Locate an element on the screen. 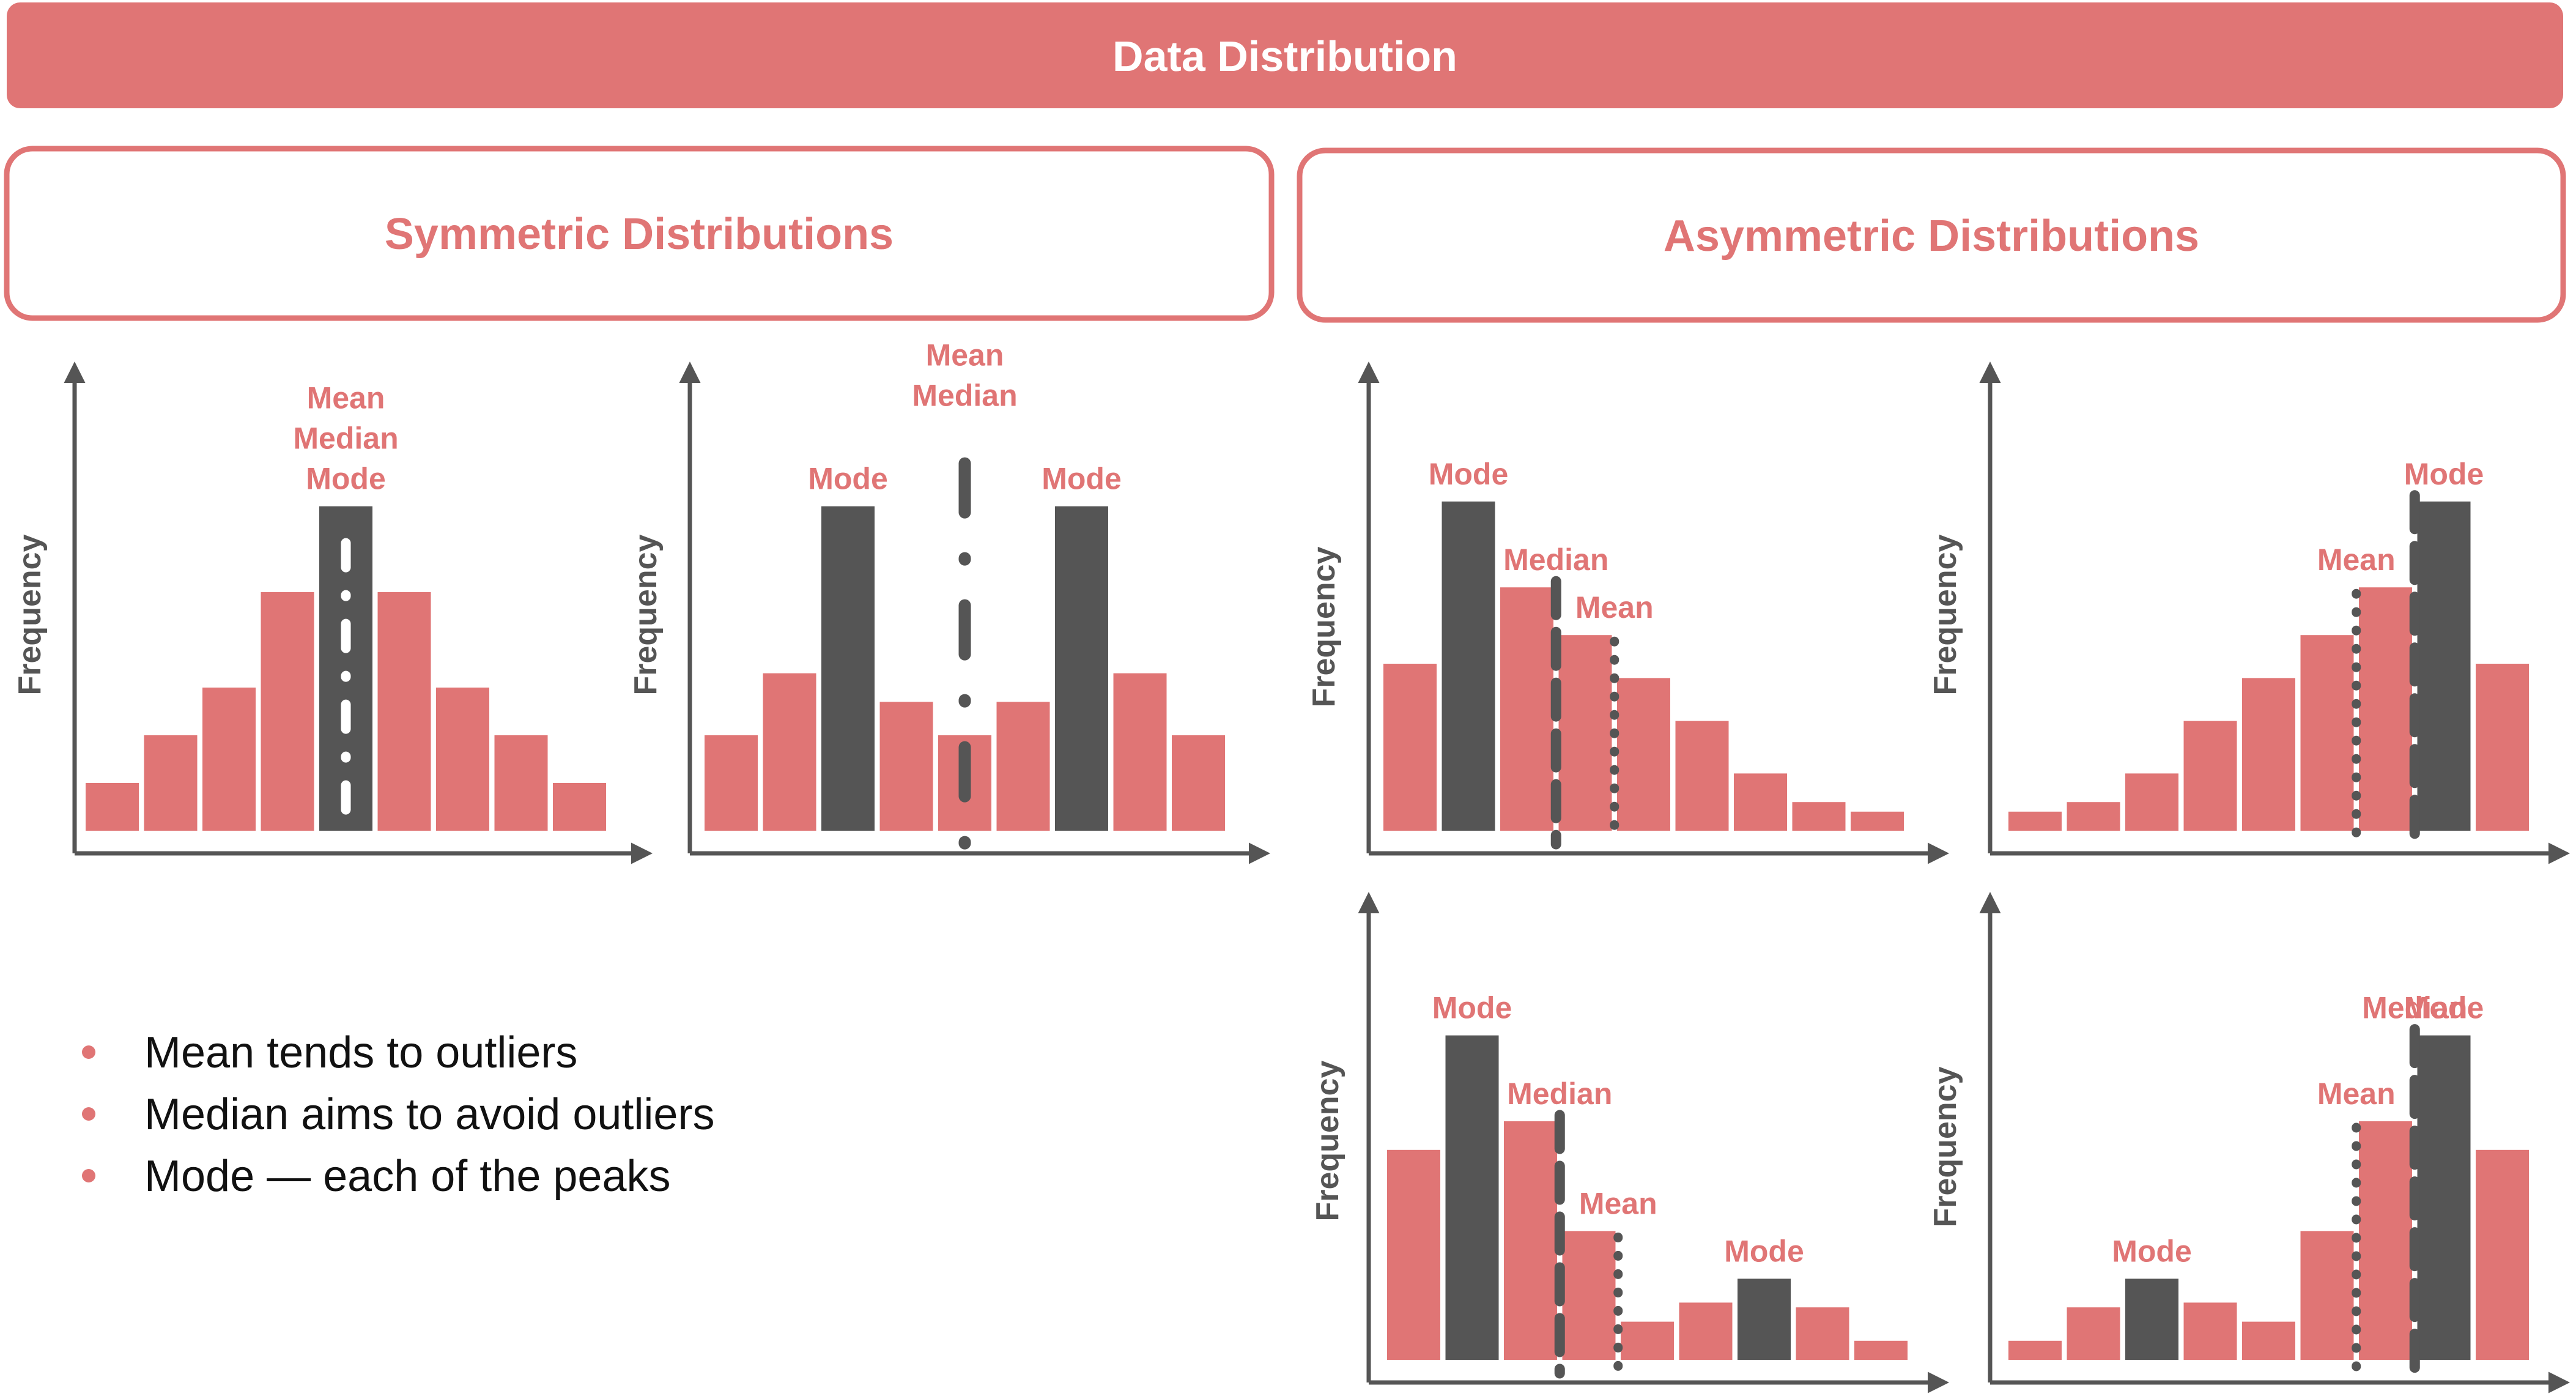 The height and width of the screenshot is (1399, 2576). page-title: Data Distribution is located at coordinates (1284, 56).